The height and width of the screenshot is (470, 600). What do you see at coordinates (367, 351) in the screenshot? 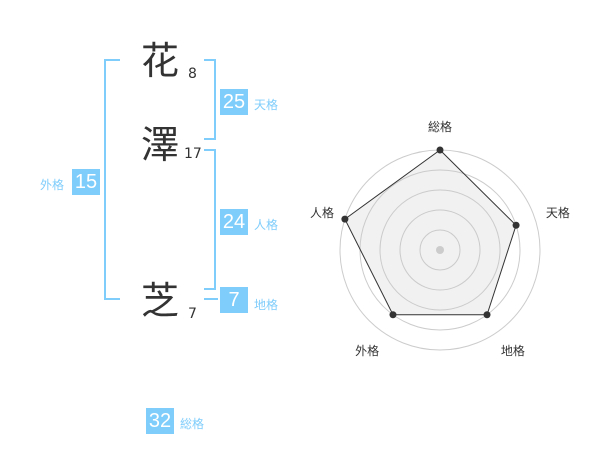
I see `radar-axis-label: 外格` at bounding box center [367, 351].